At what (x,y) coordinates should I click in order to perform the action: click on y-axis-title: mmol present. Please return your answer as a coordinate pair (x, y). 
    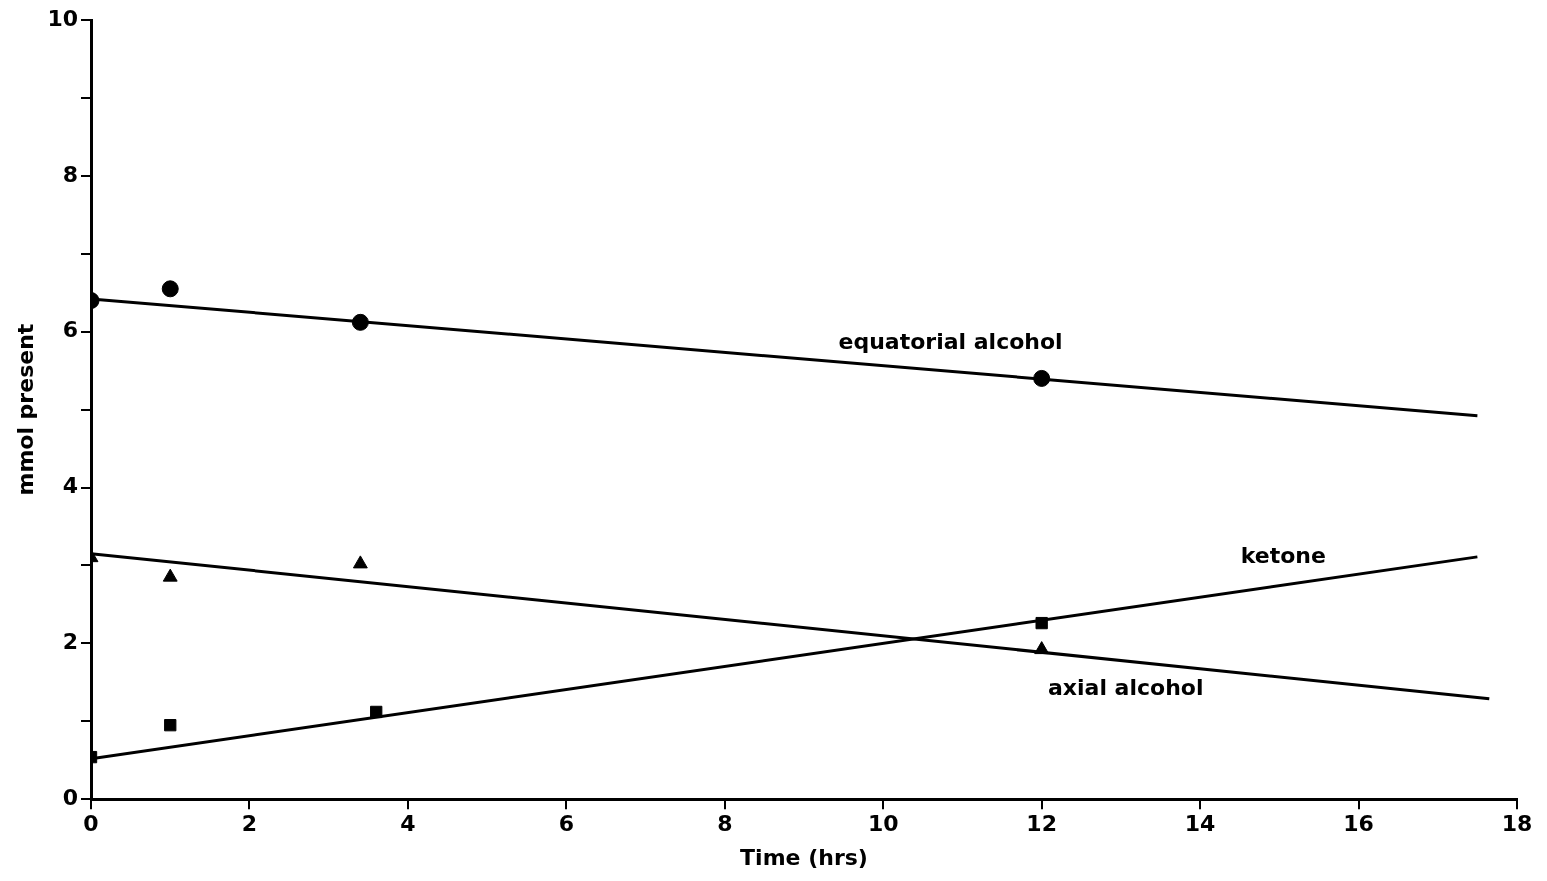
    Looking at the image, I should click on (25, 409).